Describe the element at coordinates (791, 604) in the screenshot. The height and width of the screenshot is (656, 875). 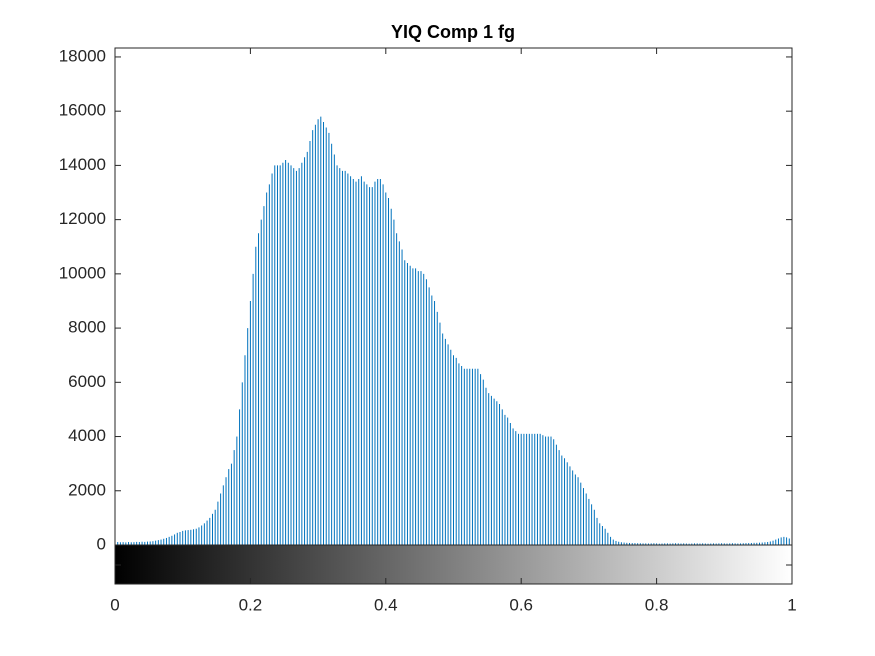
I see `x-tick-label: 1` at that location.